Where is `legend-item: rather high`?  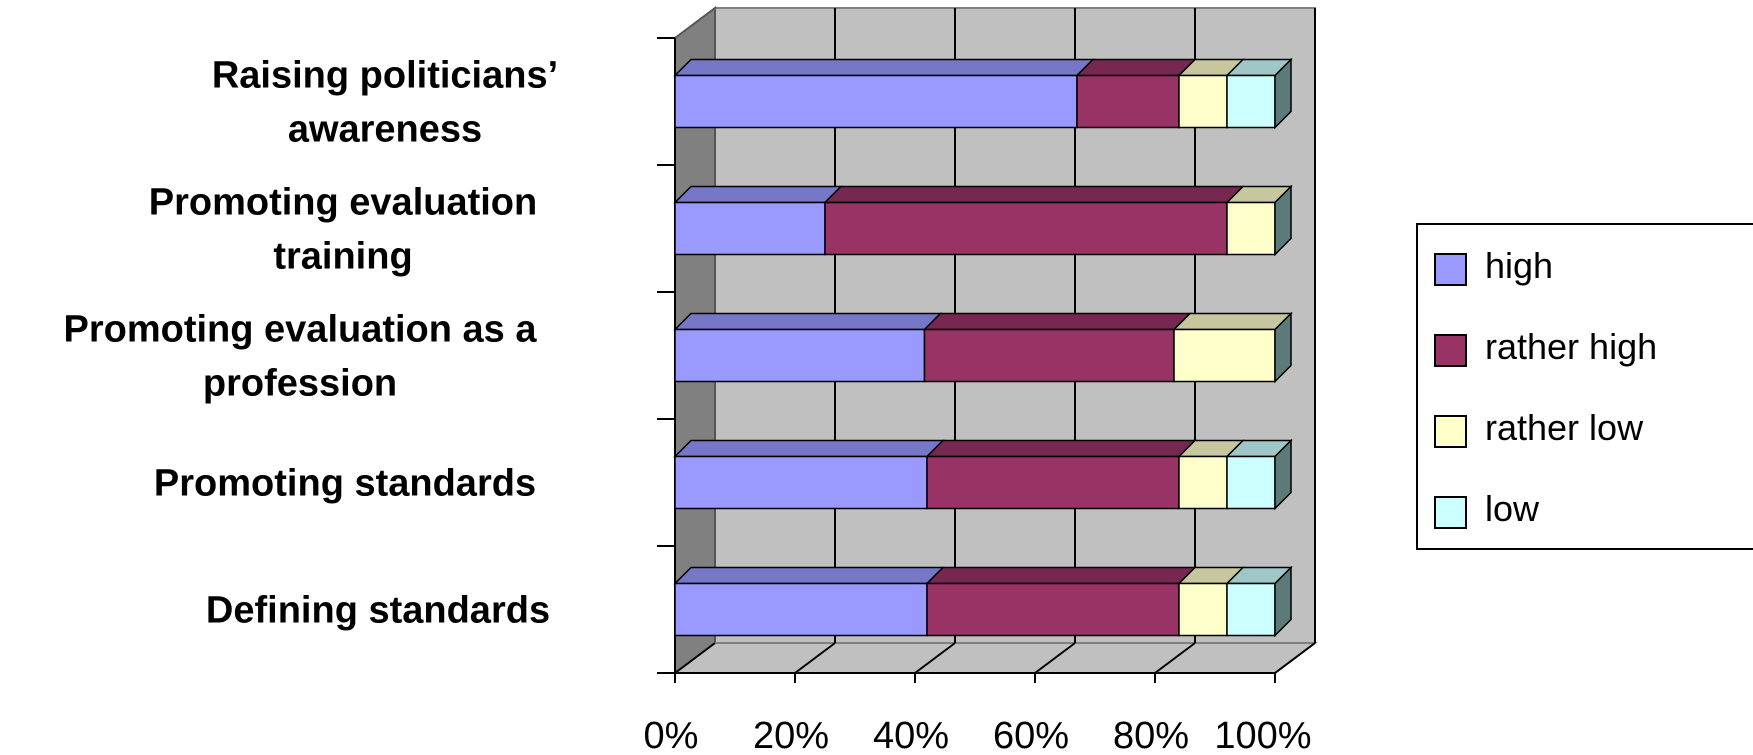 legend-item: rather high is located at coordinates (1545, 346).